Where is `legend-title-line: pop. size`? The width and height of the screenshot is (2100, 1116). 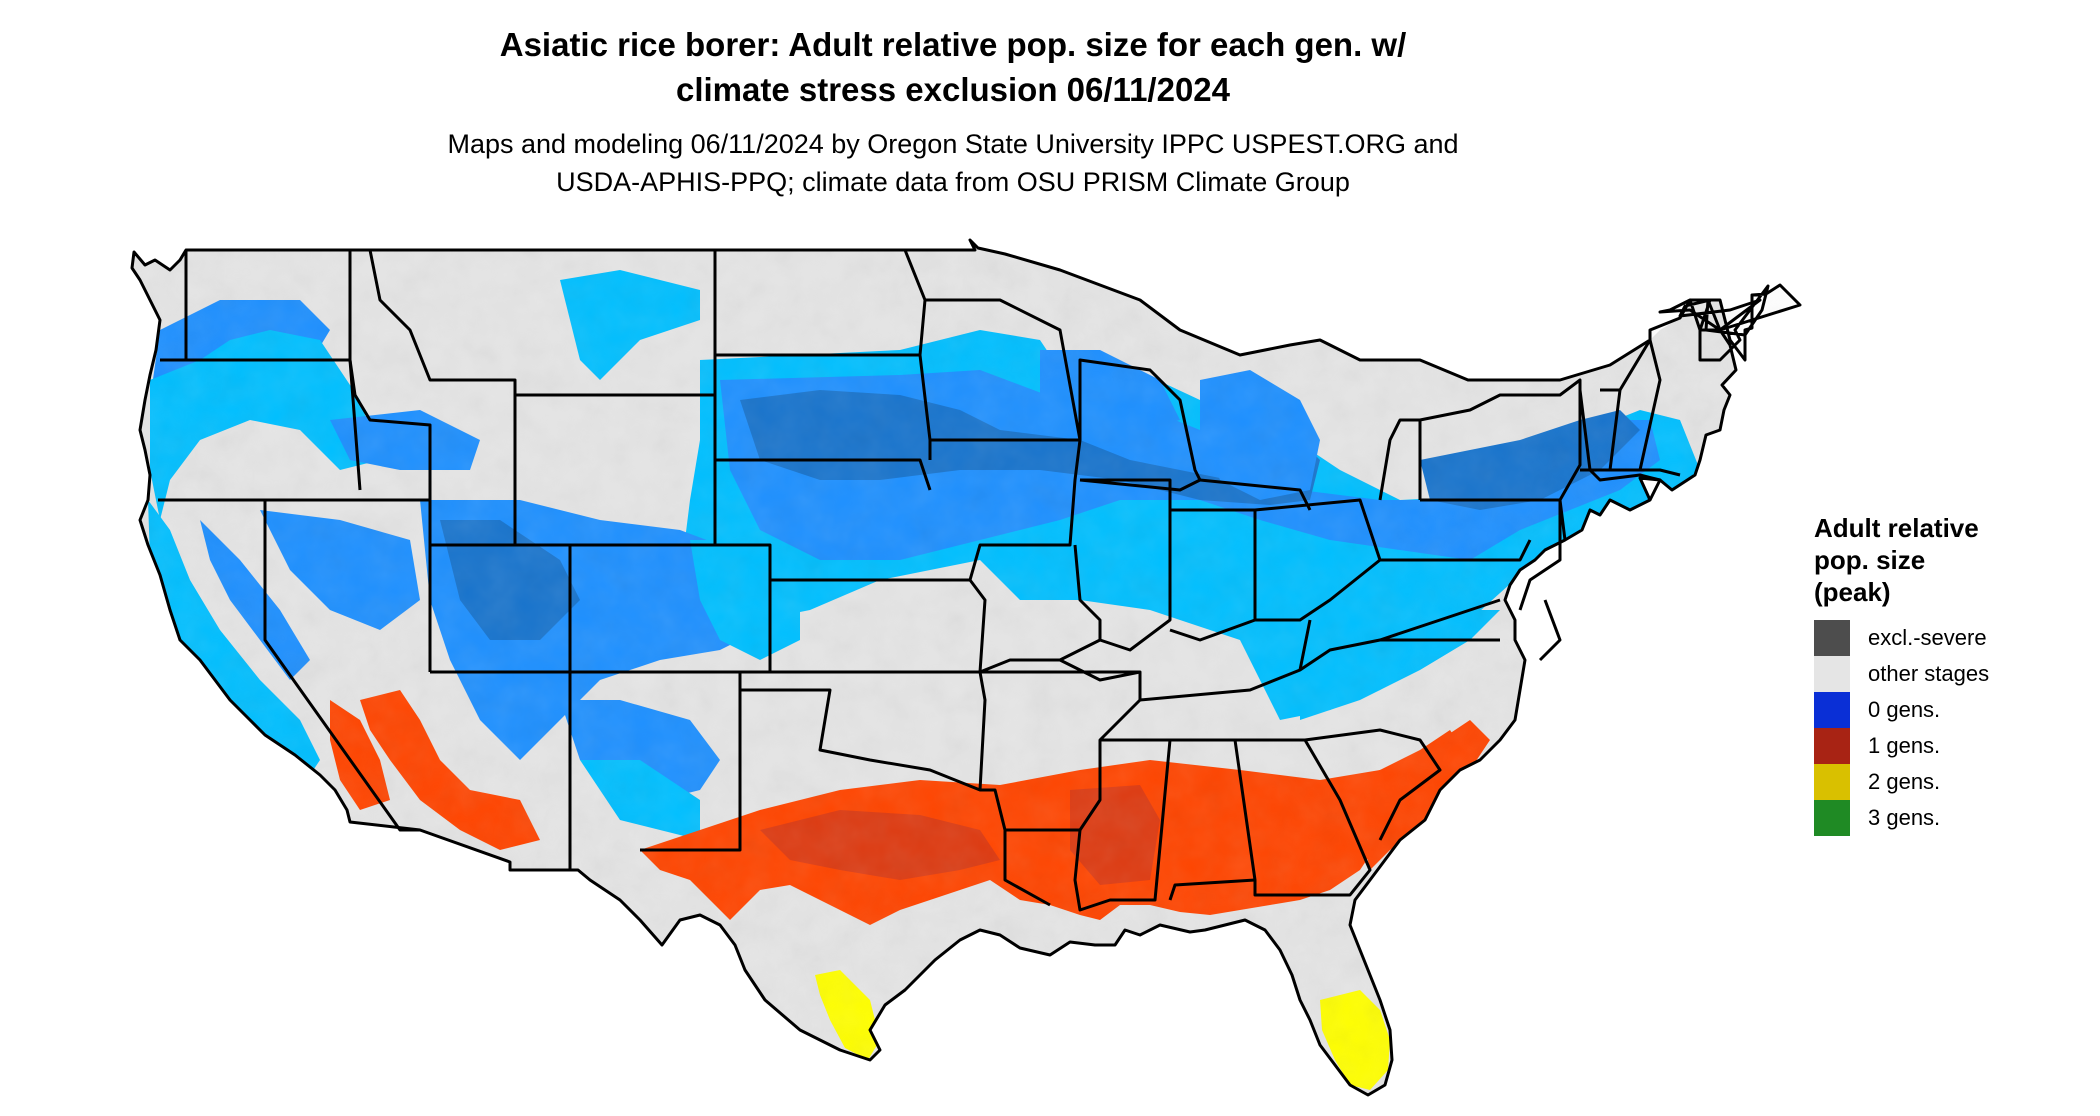
legend-title-line: pop. size is located at coordinates (1870, 560).